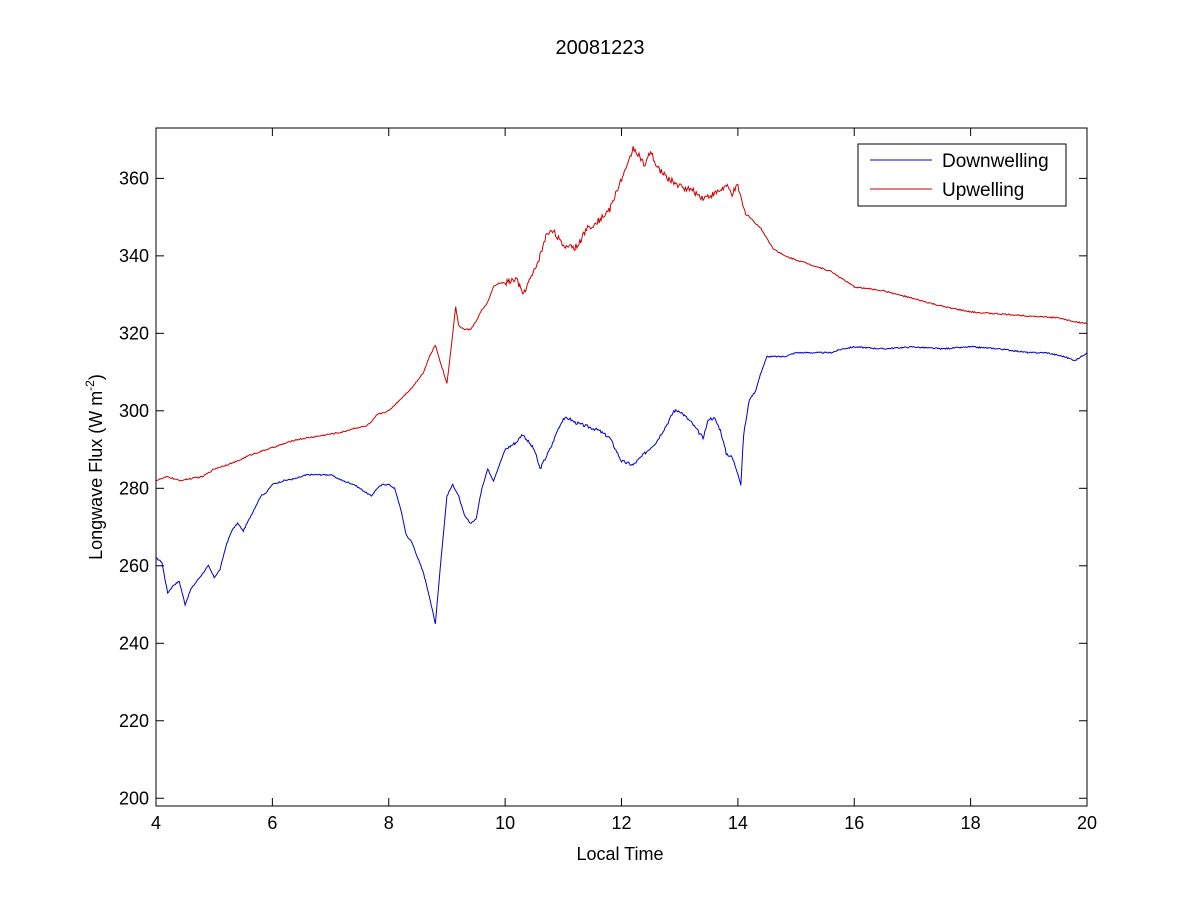  What do you see at coordinates (995, 161) in the screenshot?
I see `legend-label-downwelling: Downwelling` at bounding box center [995, 161].